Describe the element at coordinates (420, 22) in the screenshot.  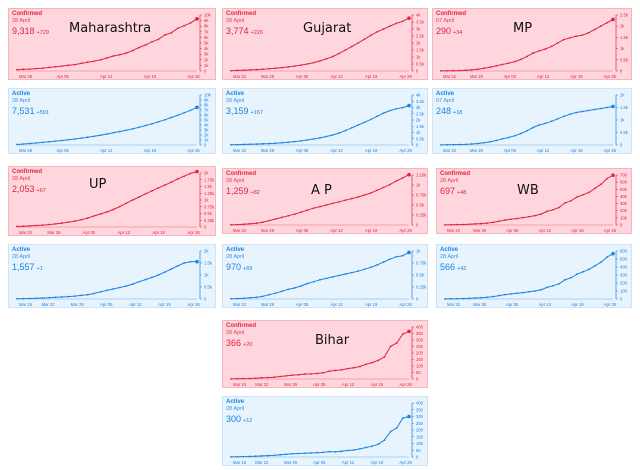
I see `y-tick-label: 3.5k` at that location.